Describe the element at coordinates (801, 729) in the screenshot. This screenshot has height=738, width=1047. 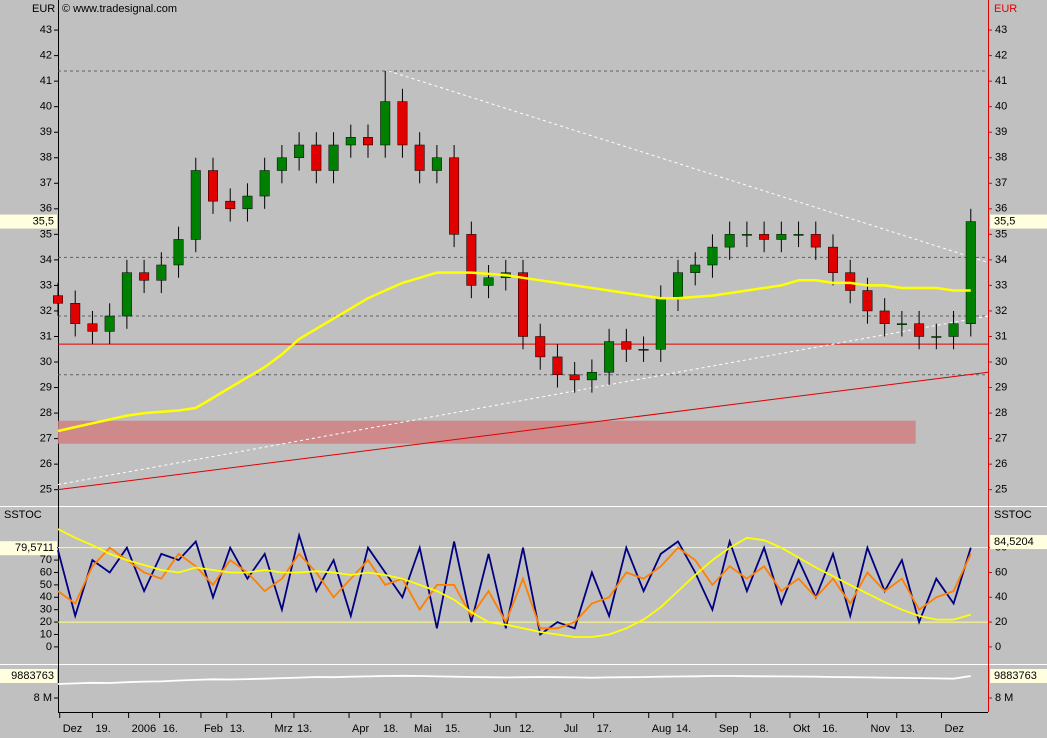
I see `x-tick-label: Okt` at that location.